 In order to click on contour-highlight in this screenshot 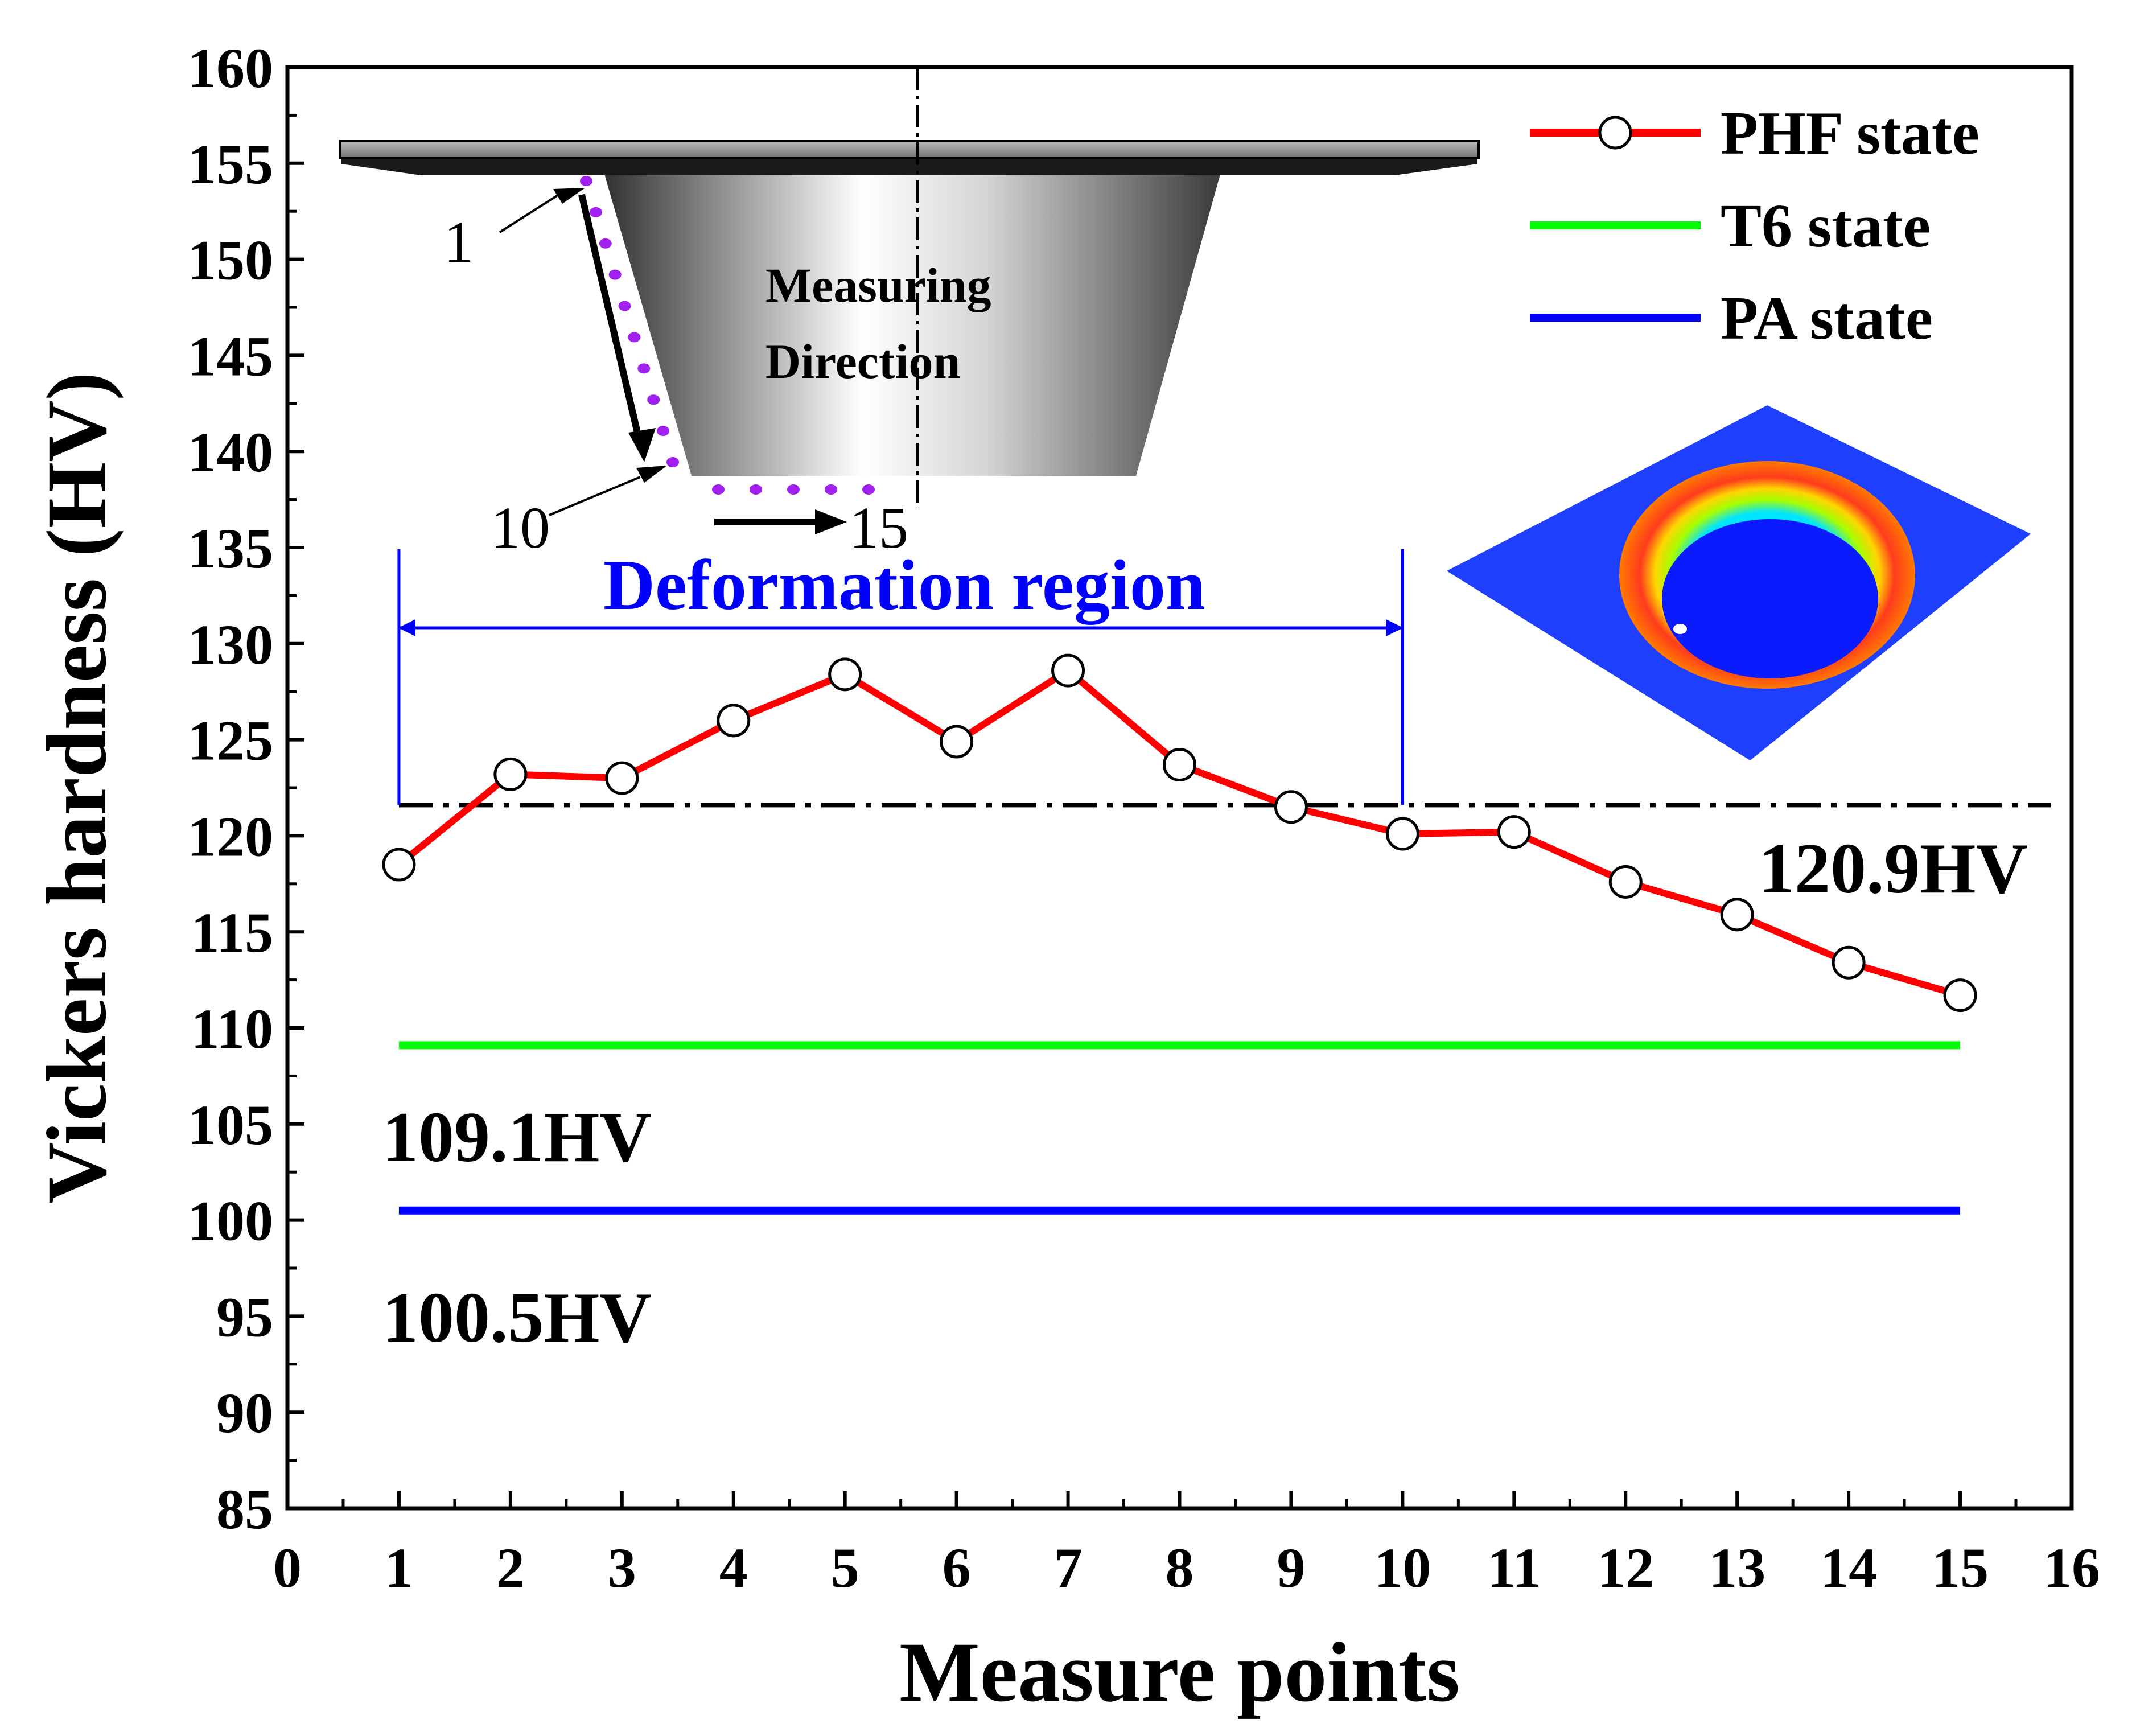, I will do `click(1680, 629)`.